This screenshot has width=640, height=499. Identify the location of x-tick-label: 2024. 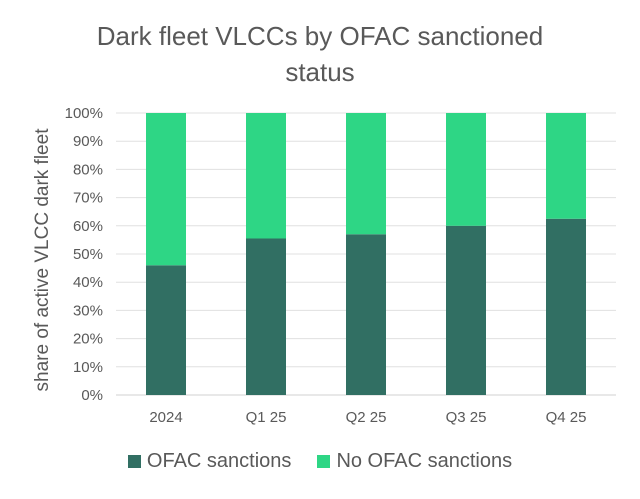
(165, 417).